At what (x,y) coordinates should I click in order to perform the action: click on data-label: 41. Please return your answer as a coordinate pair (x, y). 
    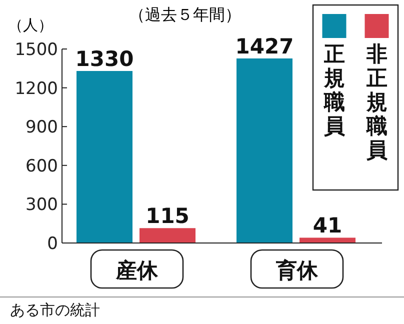
    Looking at the image, I should click on (327, 226).